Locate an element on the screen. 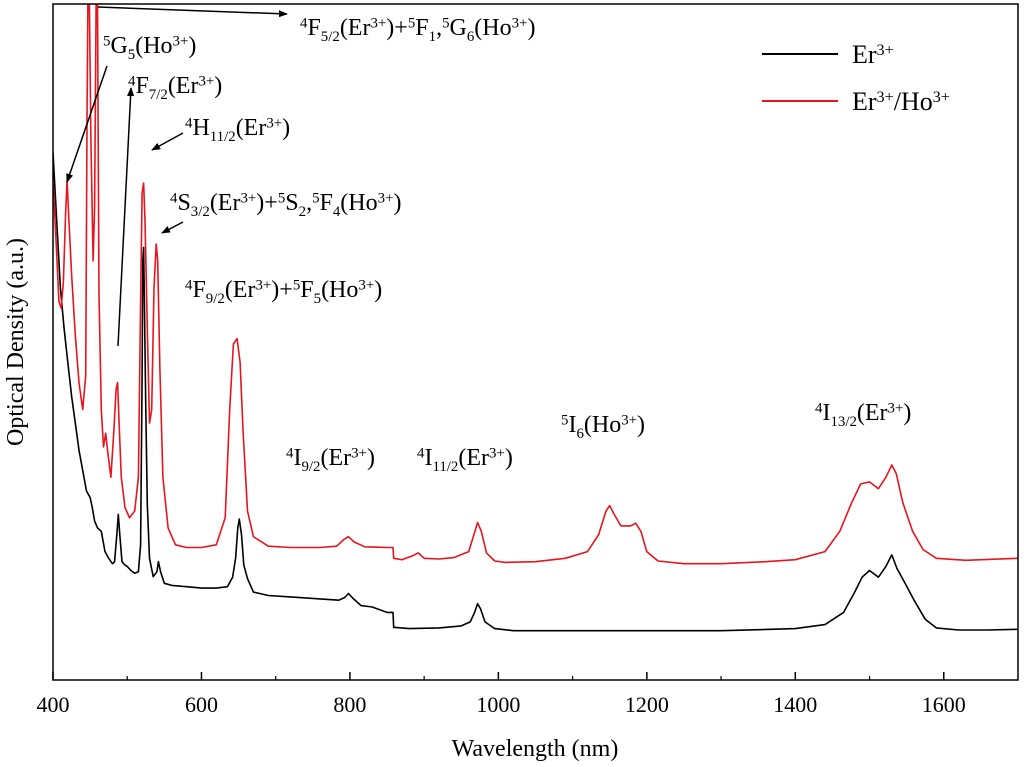 The image size is (1024, 767). legend: Er3+​ Er3+​/Ho3+​ is located at coordinates (856, 78).